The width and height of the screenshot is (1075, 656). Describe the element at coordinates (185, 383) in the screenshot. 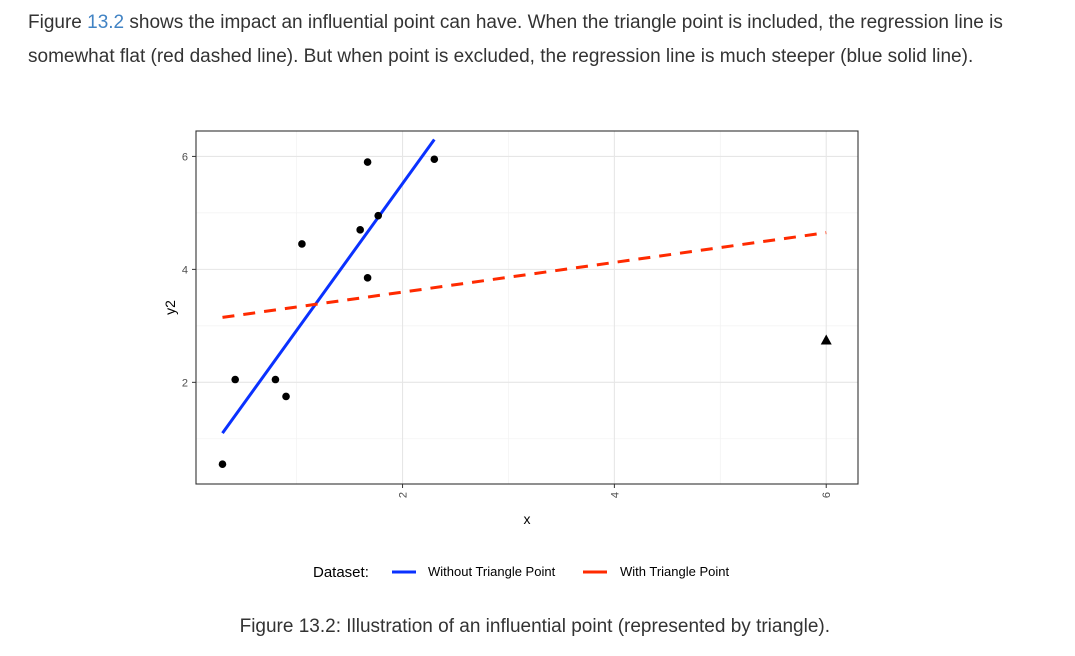

I see `y-tick-label: 2` at that location.